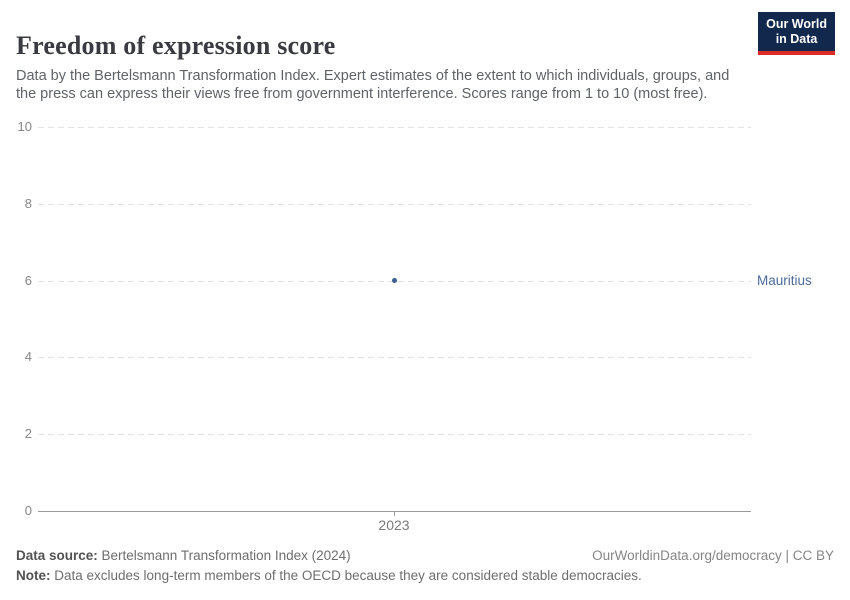 The width and height of the screenshot is (850, 600). What do you see at coordinates (24, 126) in the screenshot?
I see `y-tick-label-10: 10` at bounding box center [24, 126].